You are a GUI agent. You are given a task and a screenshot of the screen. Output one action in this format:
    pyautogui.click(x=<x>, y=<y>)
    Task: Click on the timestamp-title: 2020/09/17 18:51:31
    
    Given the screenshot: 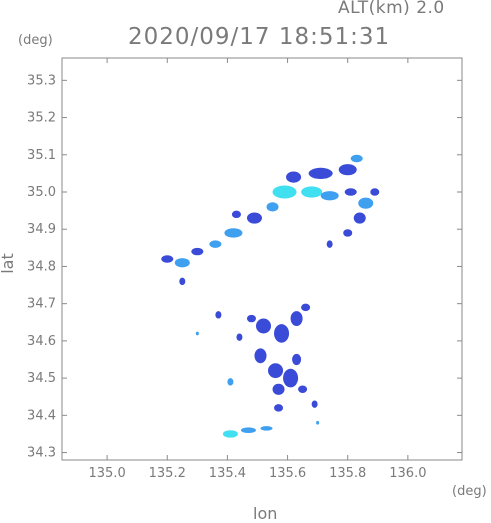 What is the action you would take?
    pyautogui.click(x=259, y=37)
    